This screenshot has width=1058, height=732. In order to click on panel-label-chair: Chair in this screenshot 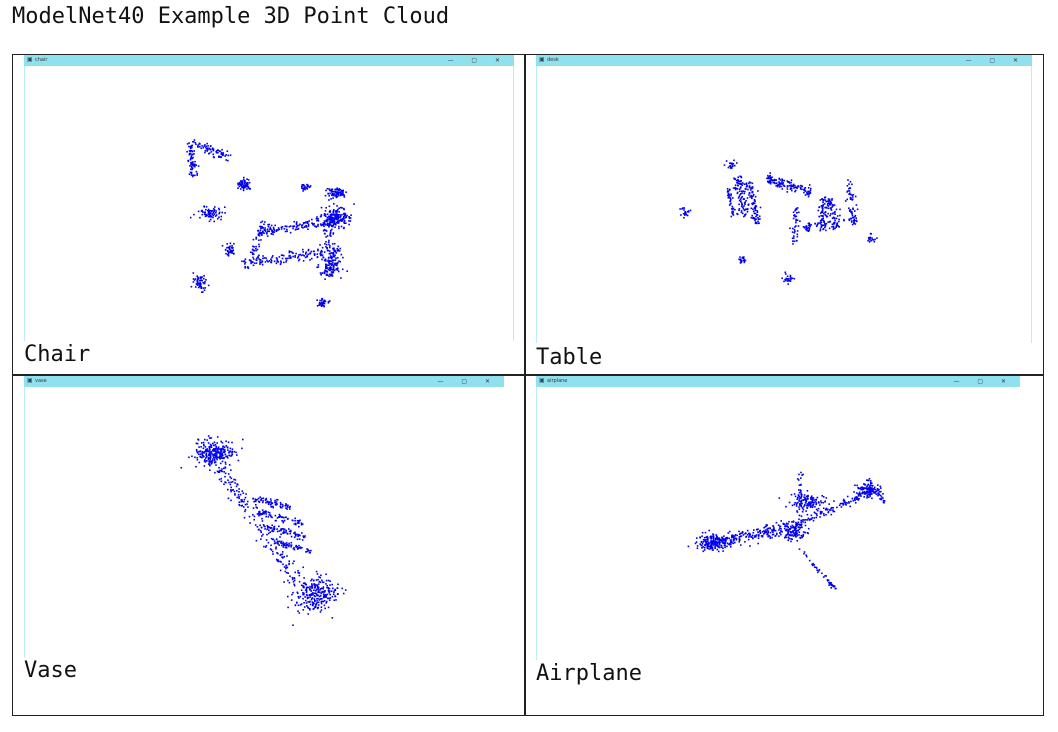, I will do `click(57, 354)`.